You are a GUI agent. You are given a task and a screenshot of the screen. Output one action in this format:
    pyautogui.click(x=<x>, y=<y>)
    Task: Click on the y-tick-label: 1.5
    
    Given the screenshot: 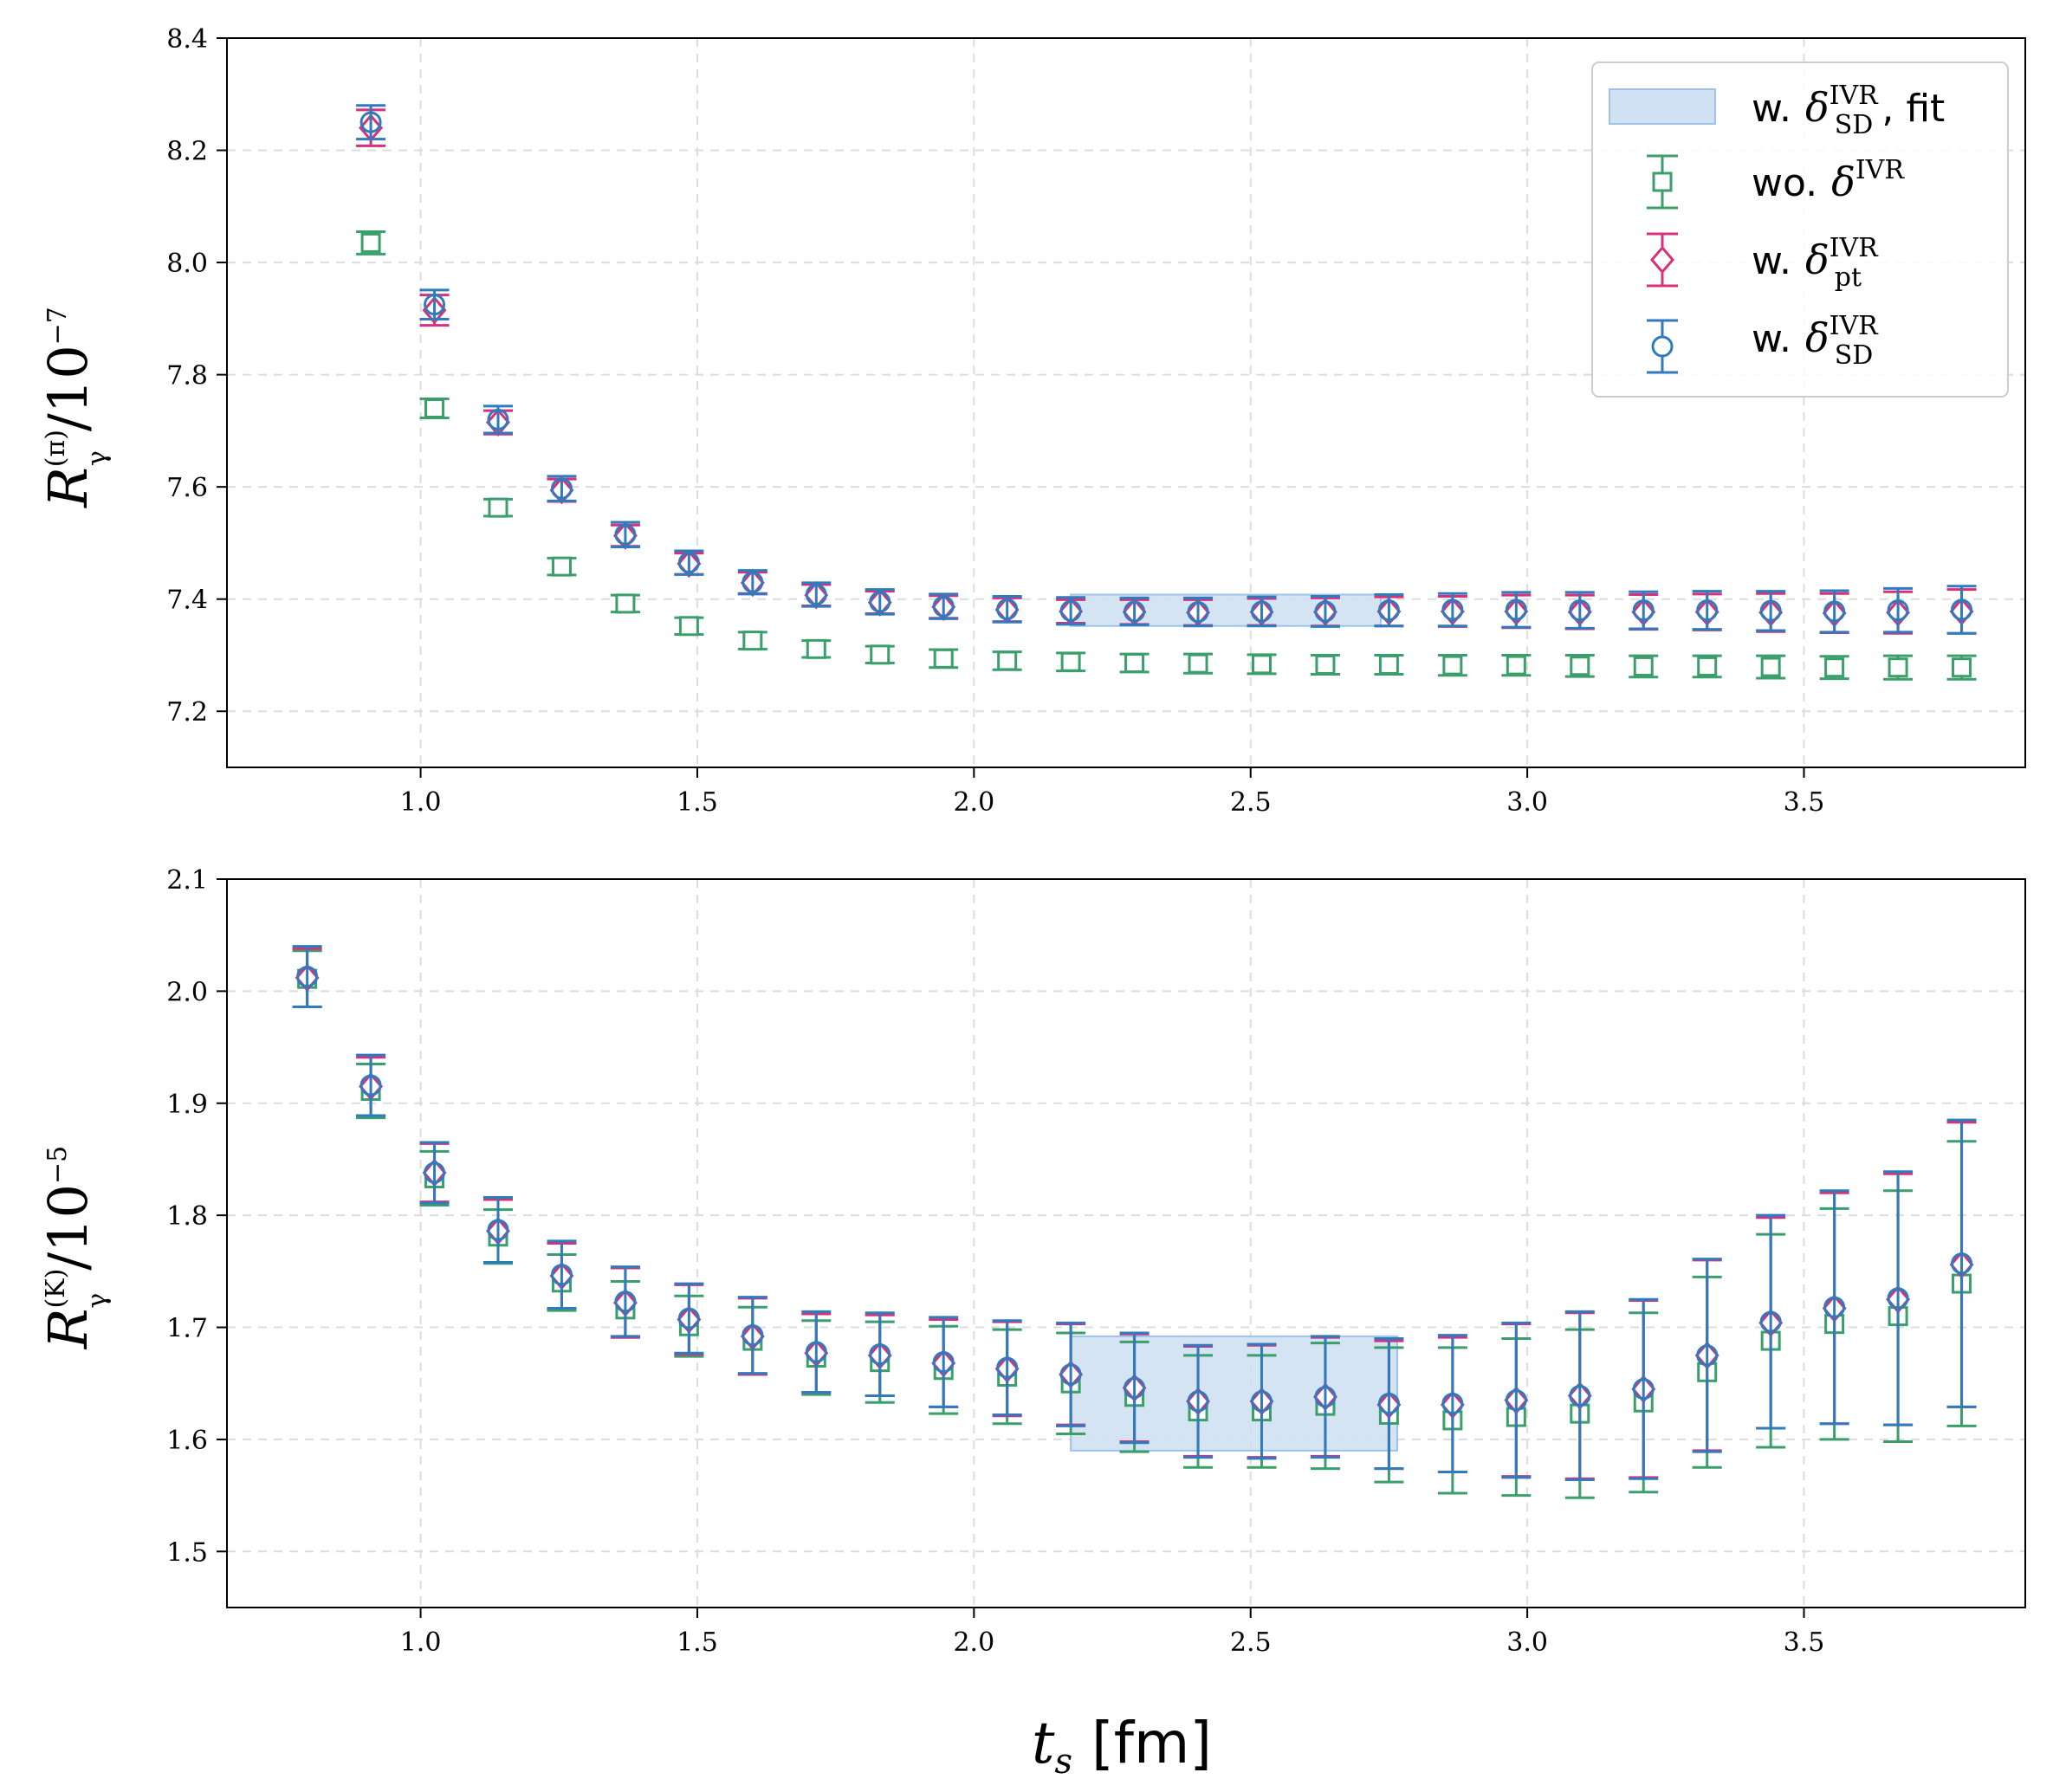 What is the action you would take?
    pyautogui.click(x=187, y=1552)
    